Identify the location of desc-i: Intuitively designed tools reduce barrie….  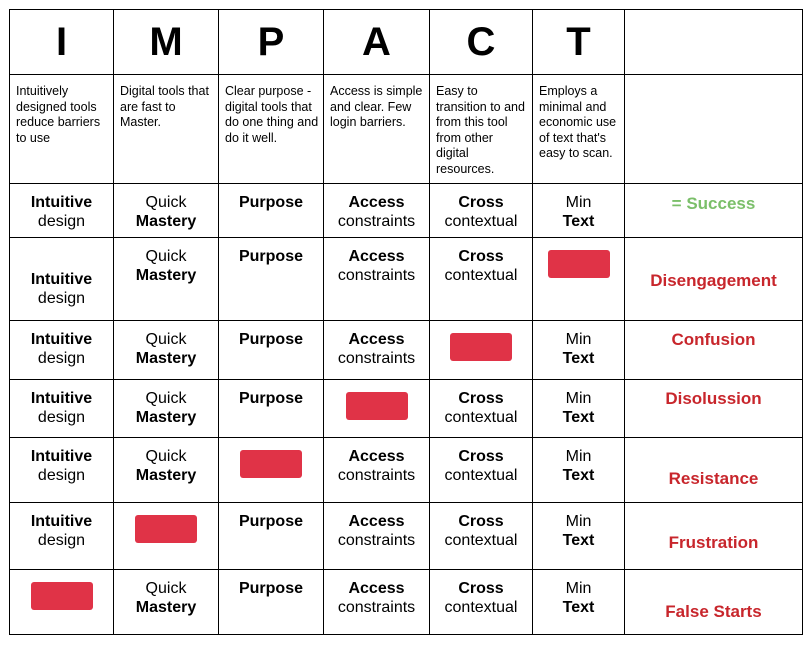
(61, 129).